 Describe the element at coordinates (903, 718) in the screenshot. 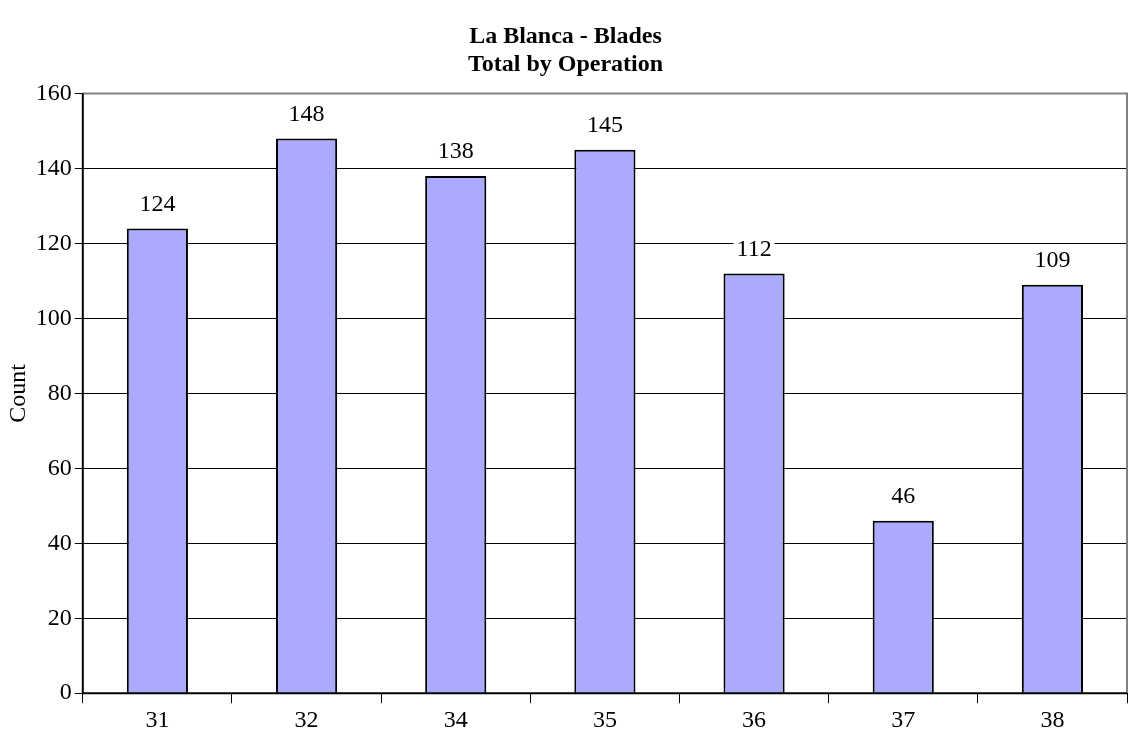

I see `x-tick-label: 37` at that location.